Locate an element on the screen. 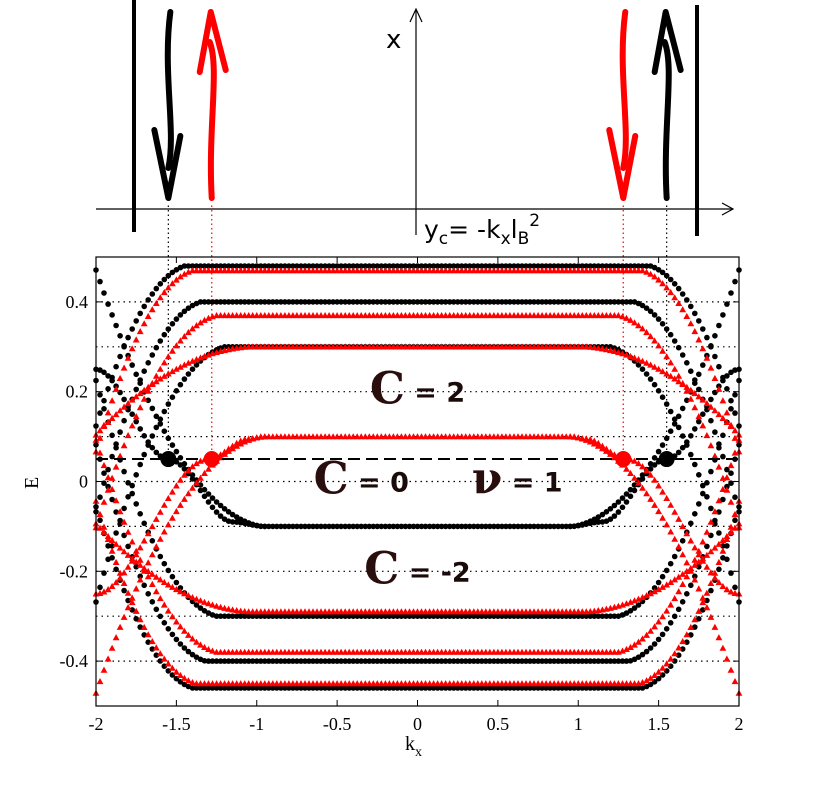  edge-state-arrow-shaft is located at coordinates (169, 90).